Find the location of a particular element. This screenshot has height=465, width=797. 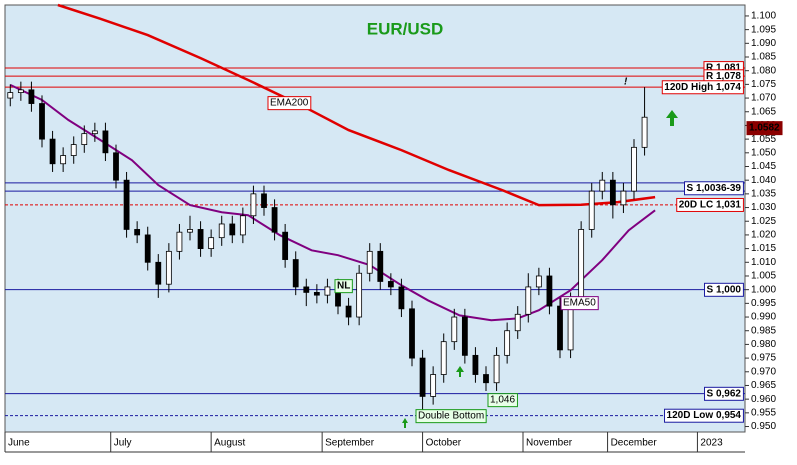

y-tick-label: 0.985 is located at coordinates (763, 330).